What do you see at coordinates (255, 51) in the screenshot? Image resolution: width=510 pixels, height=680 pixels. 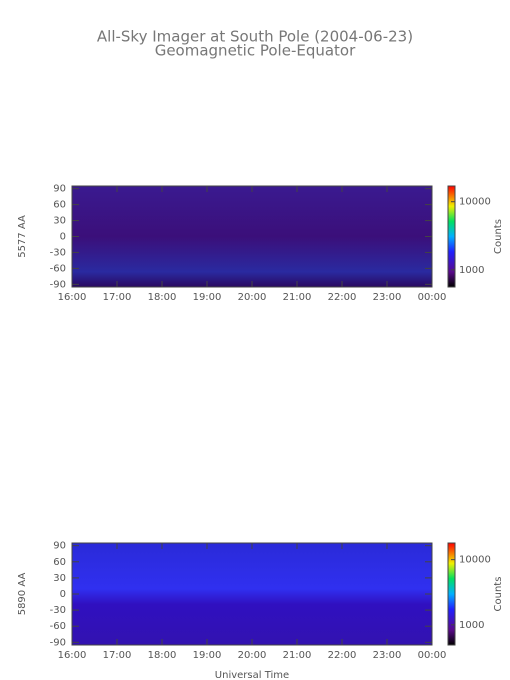 I see `subtitle: Geomagnetic Pole-Equator` at bounding box center [255, 51].